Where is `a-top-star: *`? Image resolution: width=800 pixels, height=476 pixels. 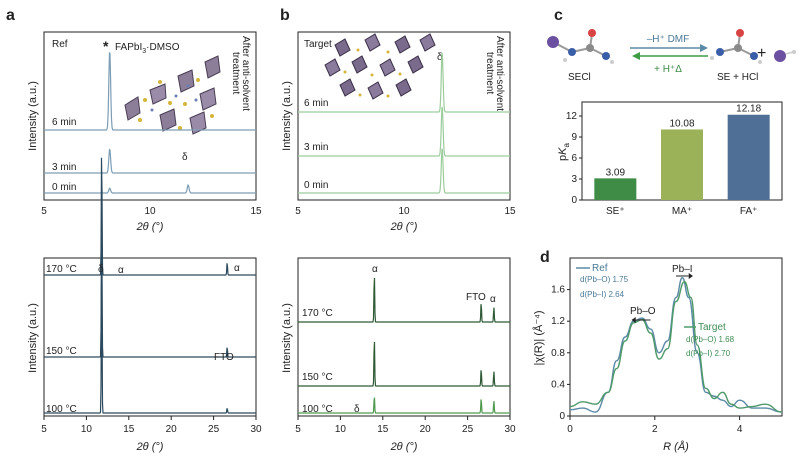 a-top-star: * is located at coordinates (106, 46).